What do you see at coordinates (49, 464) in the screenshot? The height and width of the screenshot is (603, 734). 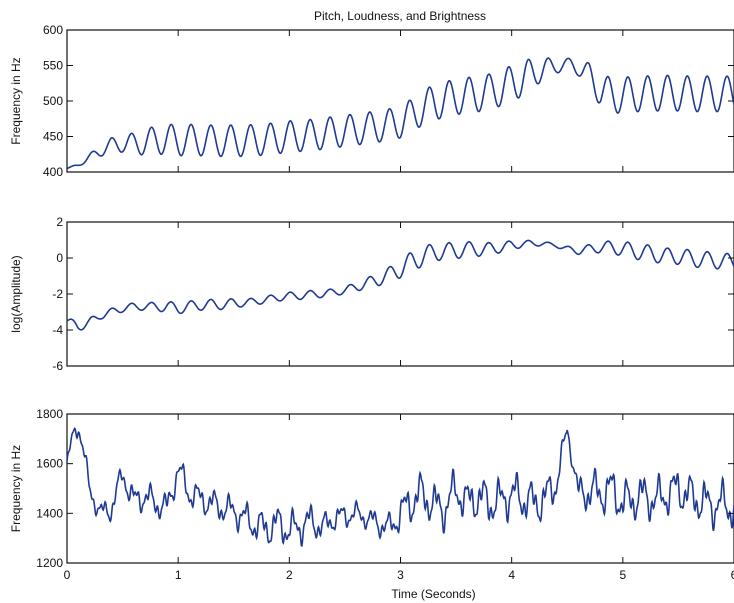 I see `y-tick-label: 1600` at bounding box center [49, 464].